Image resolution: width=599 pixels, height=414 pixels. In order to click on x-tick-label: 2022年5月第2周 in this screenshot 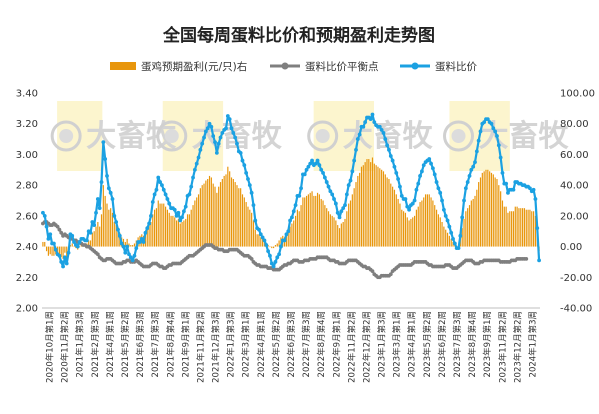, I will do `click(276, 344)`.